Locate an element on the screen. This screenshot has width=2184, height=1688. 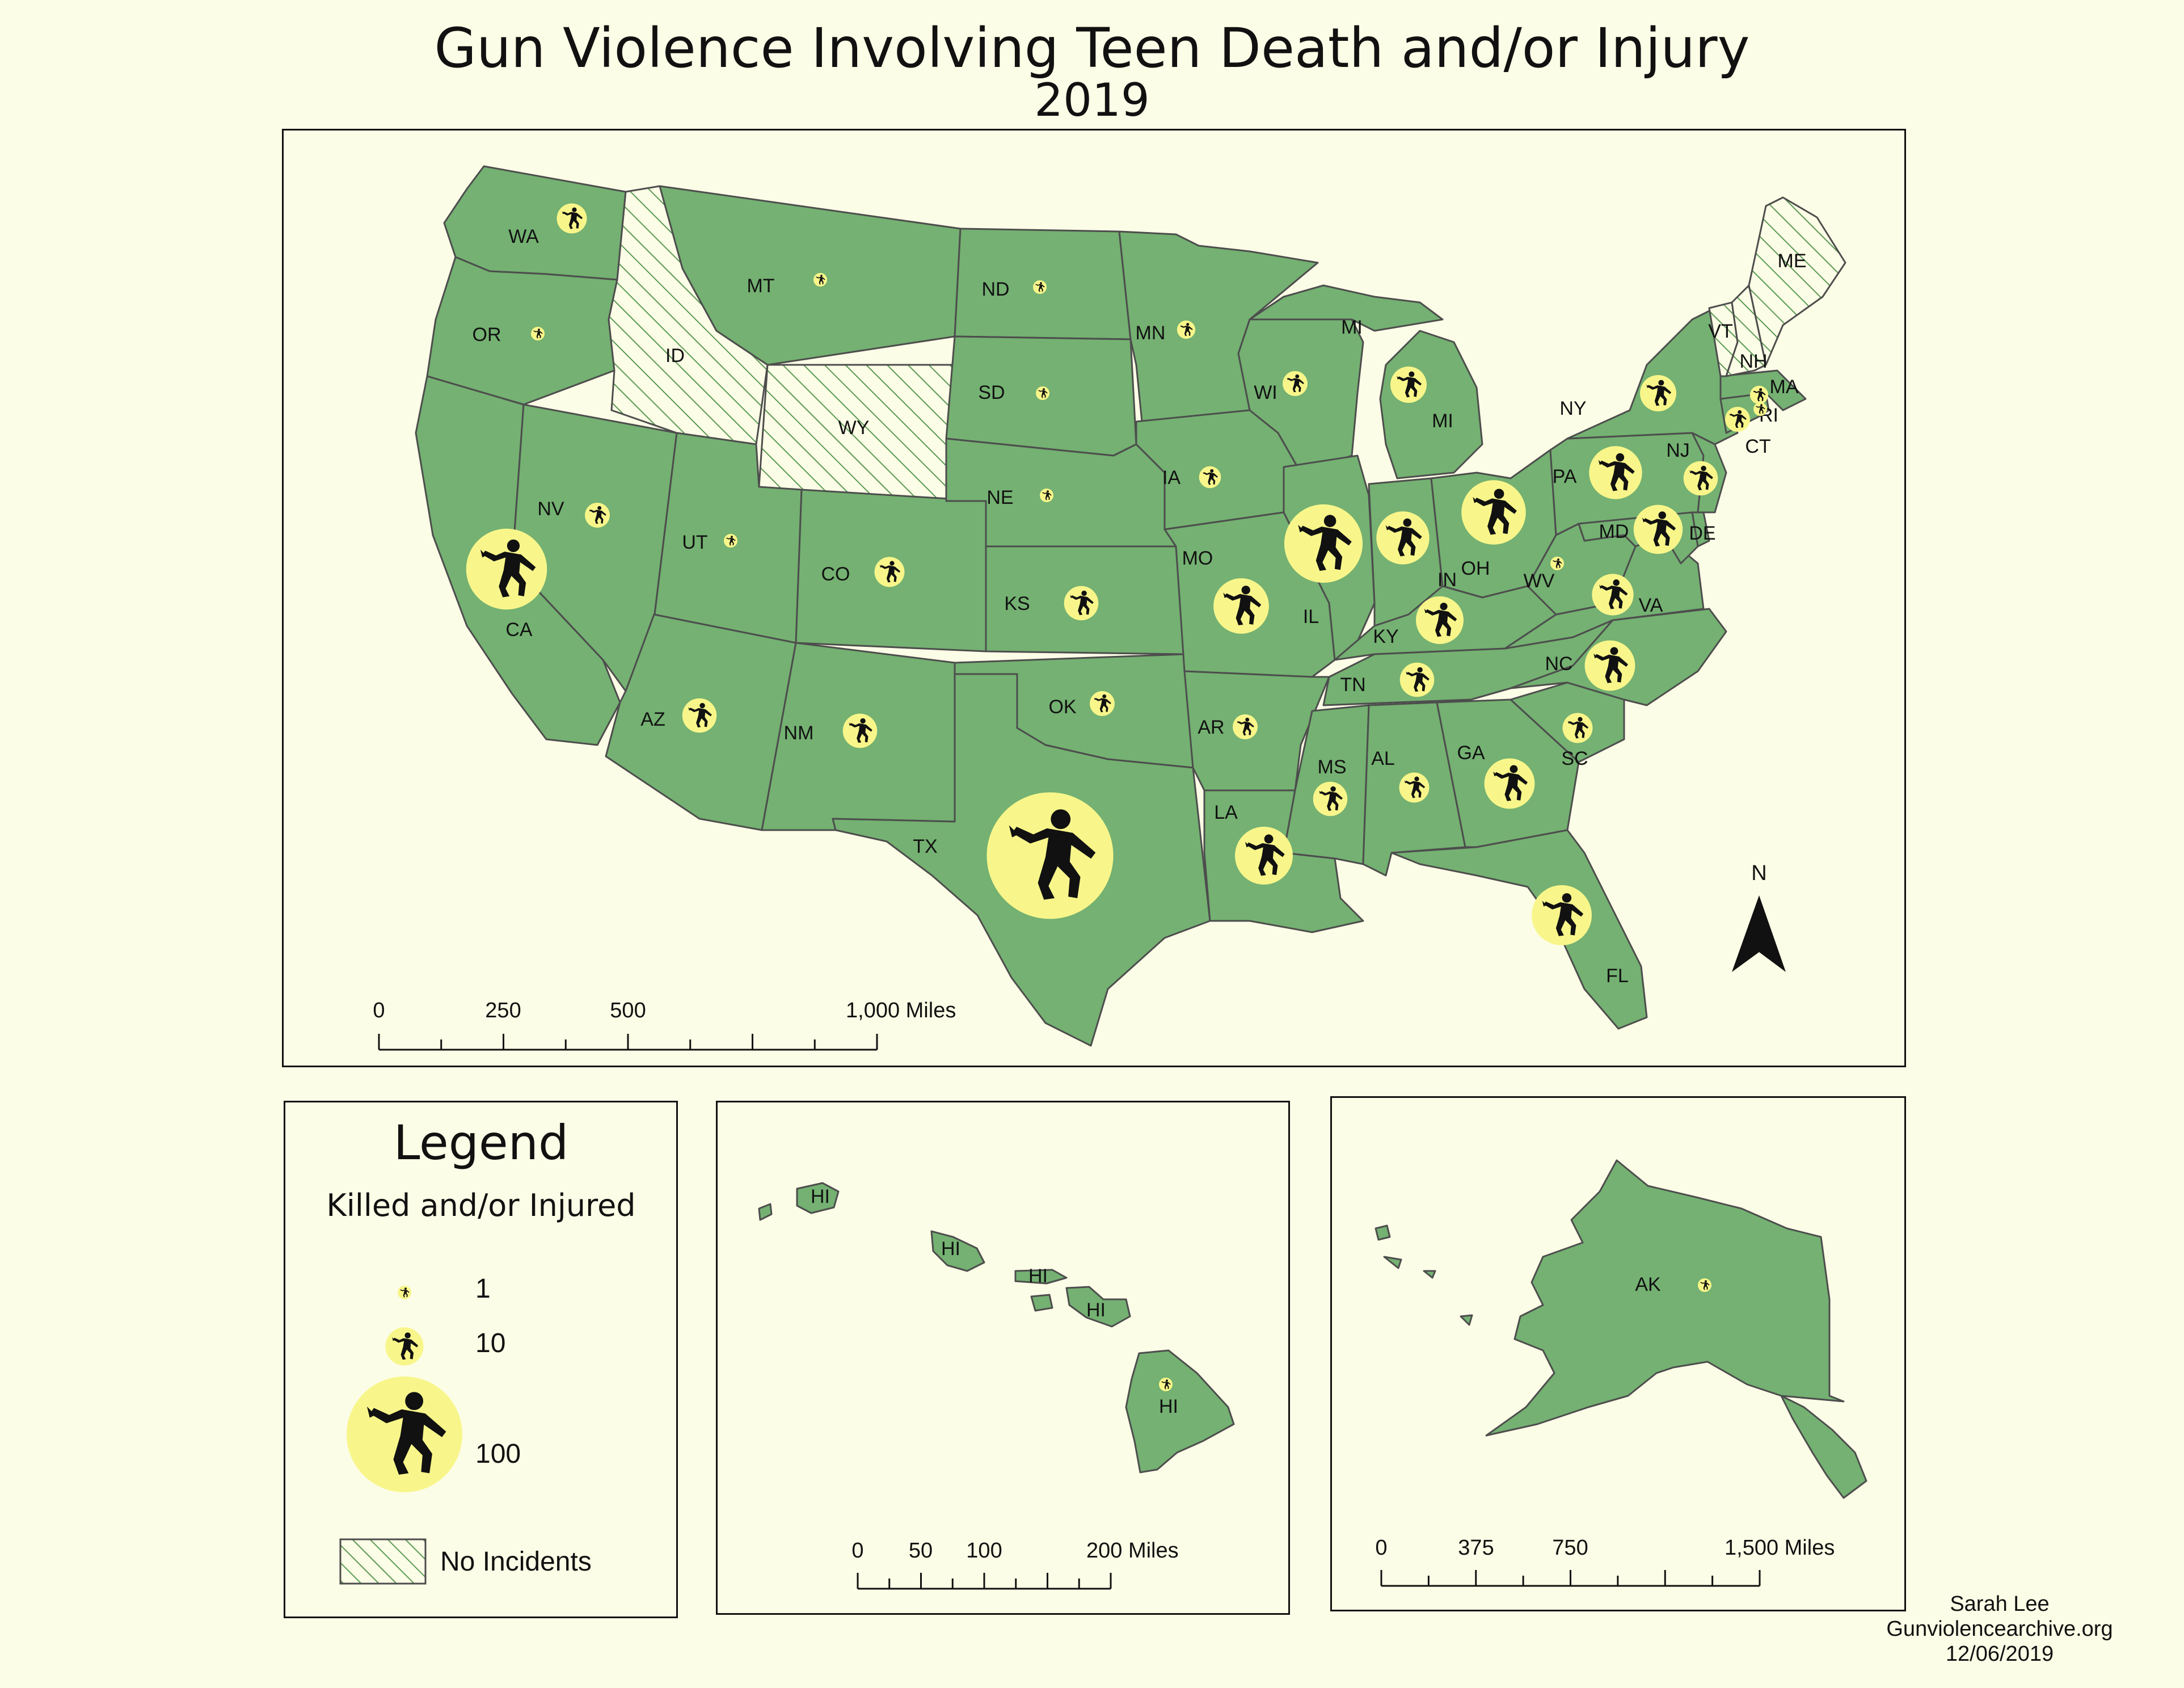
incident-symbol-wv is located at coordinates (1557, 563).